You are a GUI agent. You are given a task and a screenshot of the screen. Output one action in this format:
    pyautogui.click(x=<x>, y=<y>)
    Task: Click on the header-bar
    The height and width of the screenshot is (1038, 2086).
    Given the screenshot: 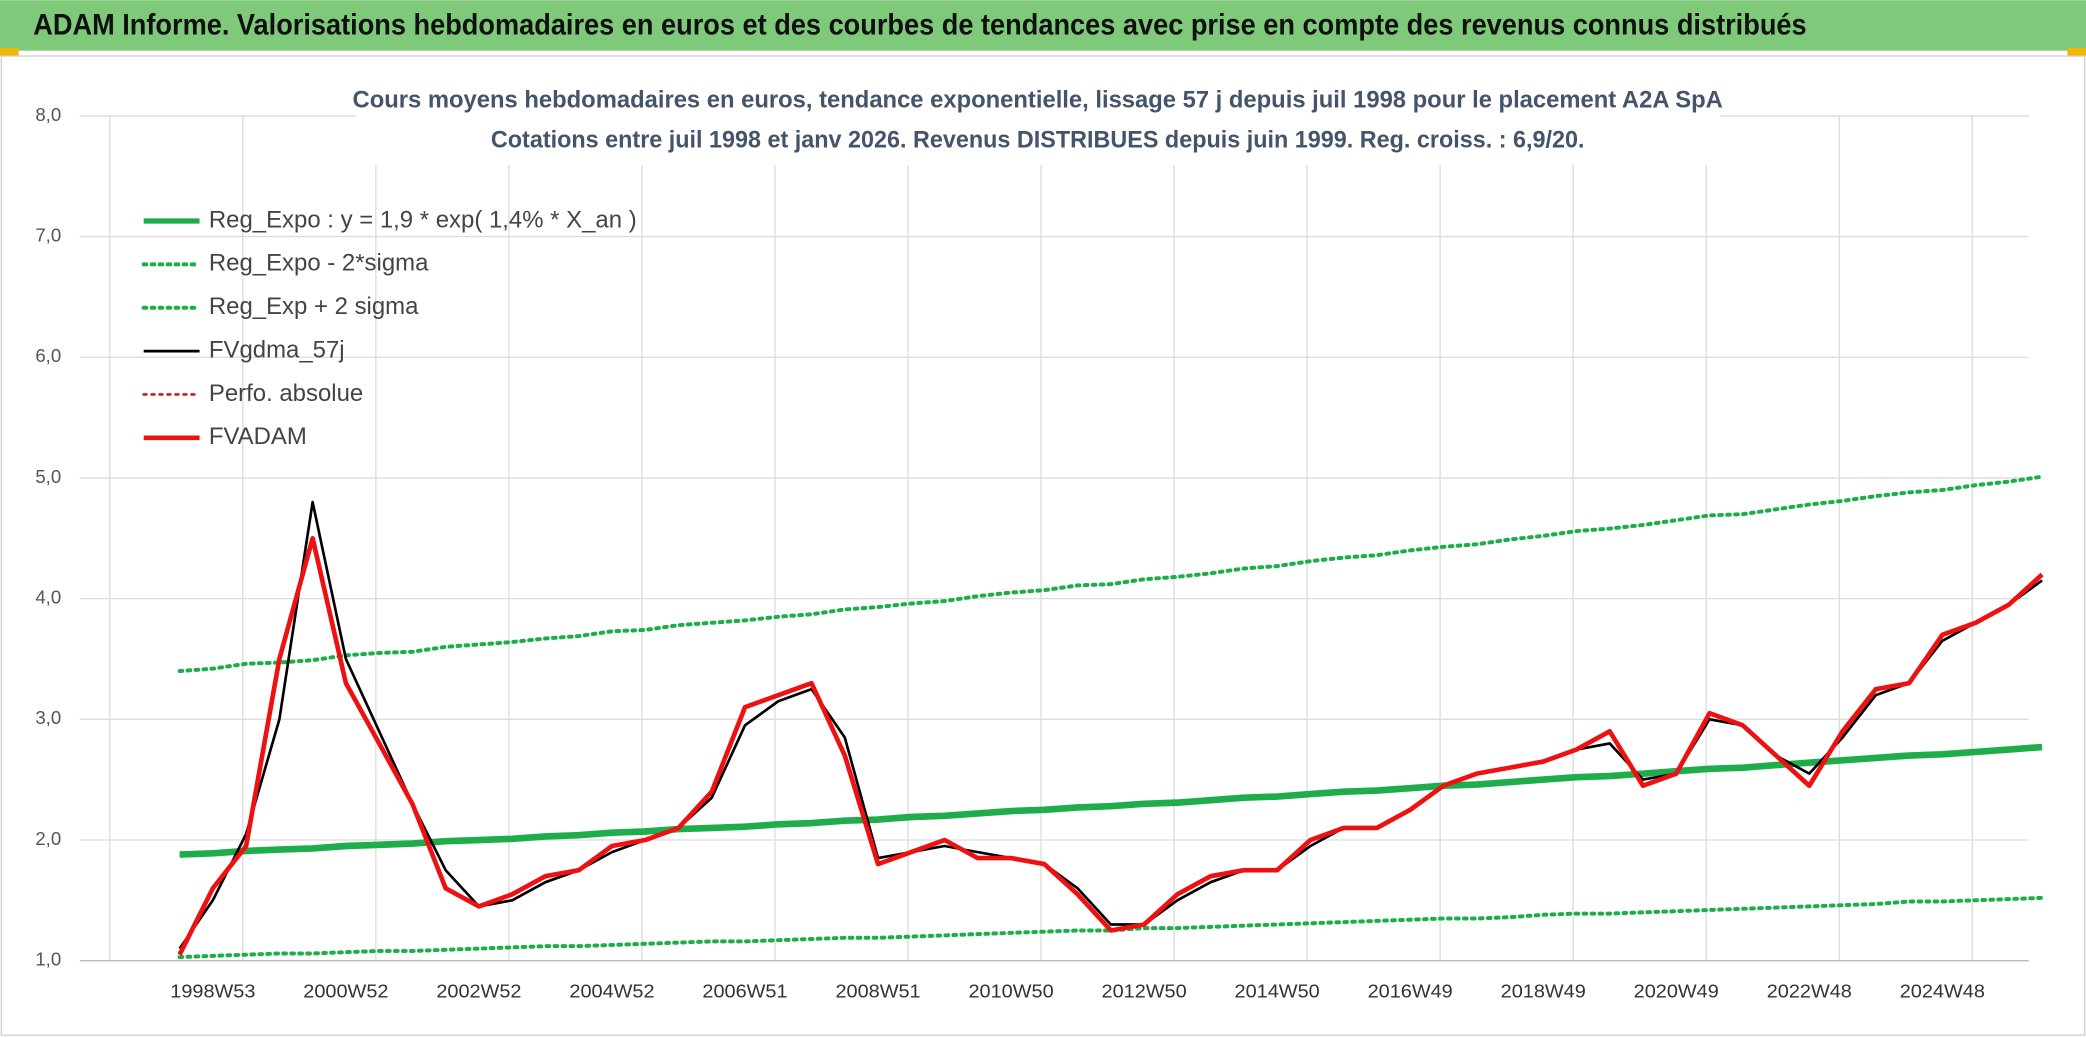 What is the action you would take?
    pyautogui.click(x=1043, y=25)
    